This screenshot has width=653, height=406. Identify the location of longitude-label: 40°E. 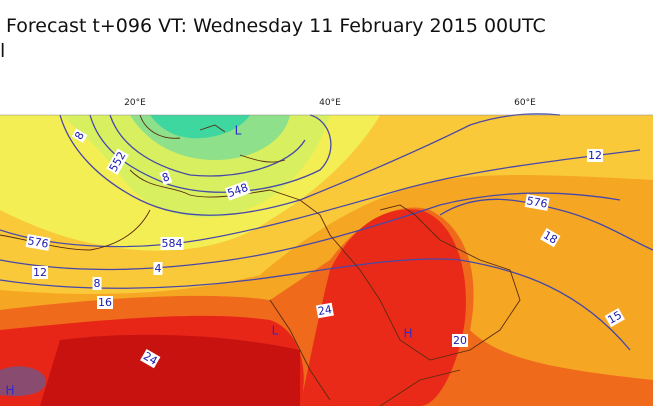
(330, 103).